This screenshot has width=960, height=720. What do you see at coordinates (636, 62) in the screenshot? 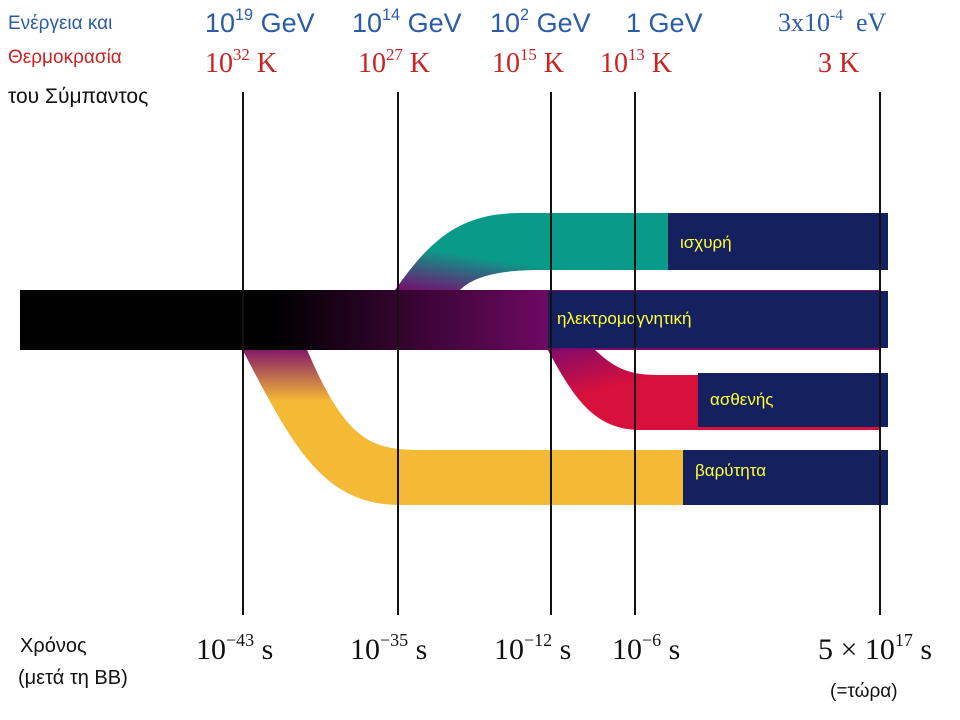
I see `temp-epoch-4: 1013 K` at bounding box center [636, 62].